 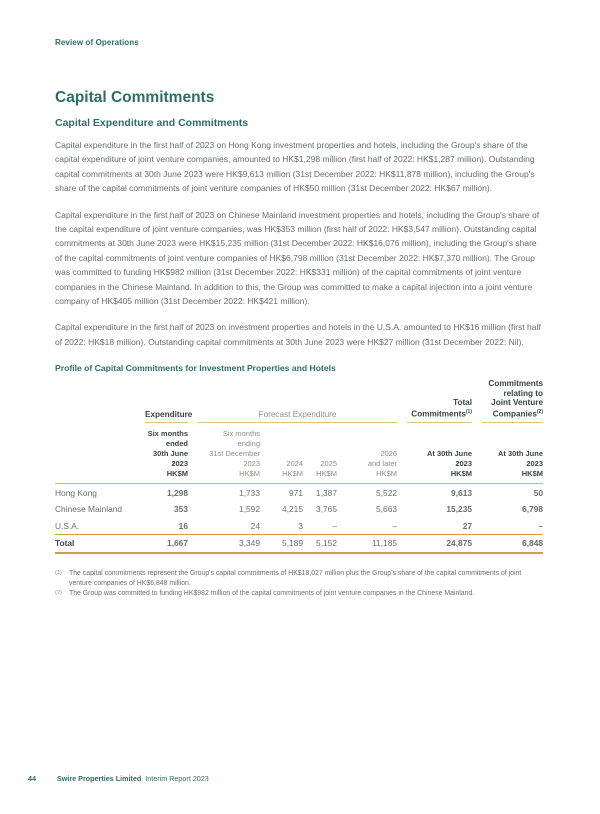 I want to click on cell-jv-commitments: 50, so click(x=508, y=492).